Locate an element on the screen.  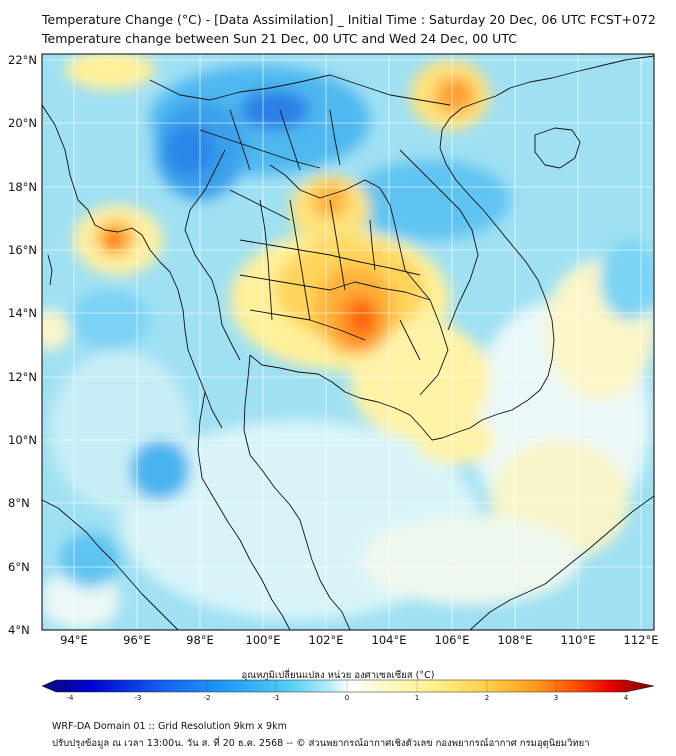
lat-label: 4°N is located at coordinates (19, 630).